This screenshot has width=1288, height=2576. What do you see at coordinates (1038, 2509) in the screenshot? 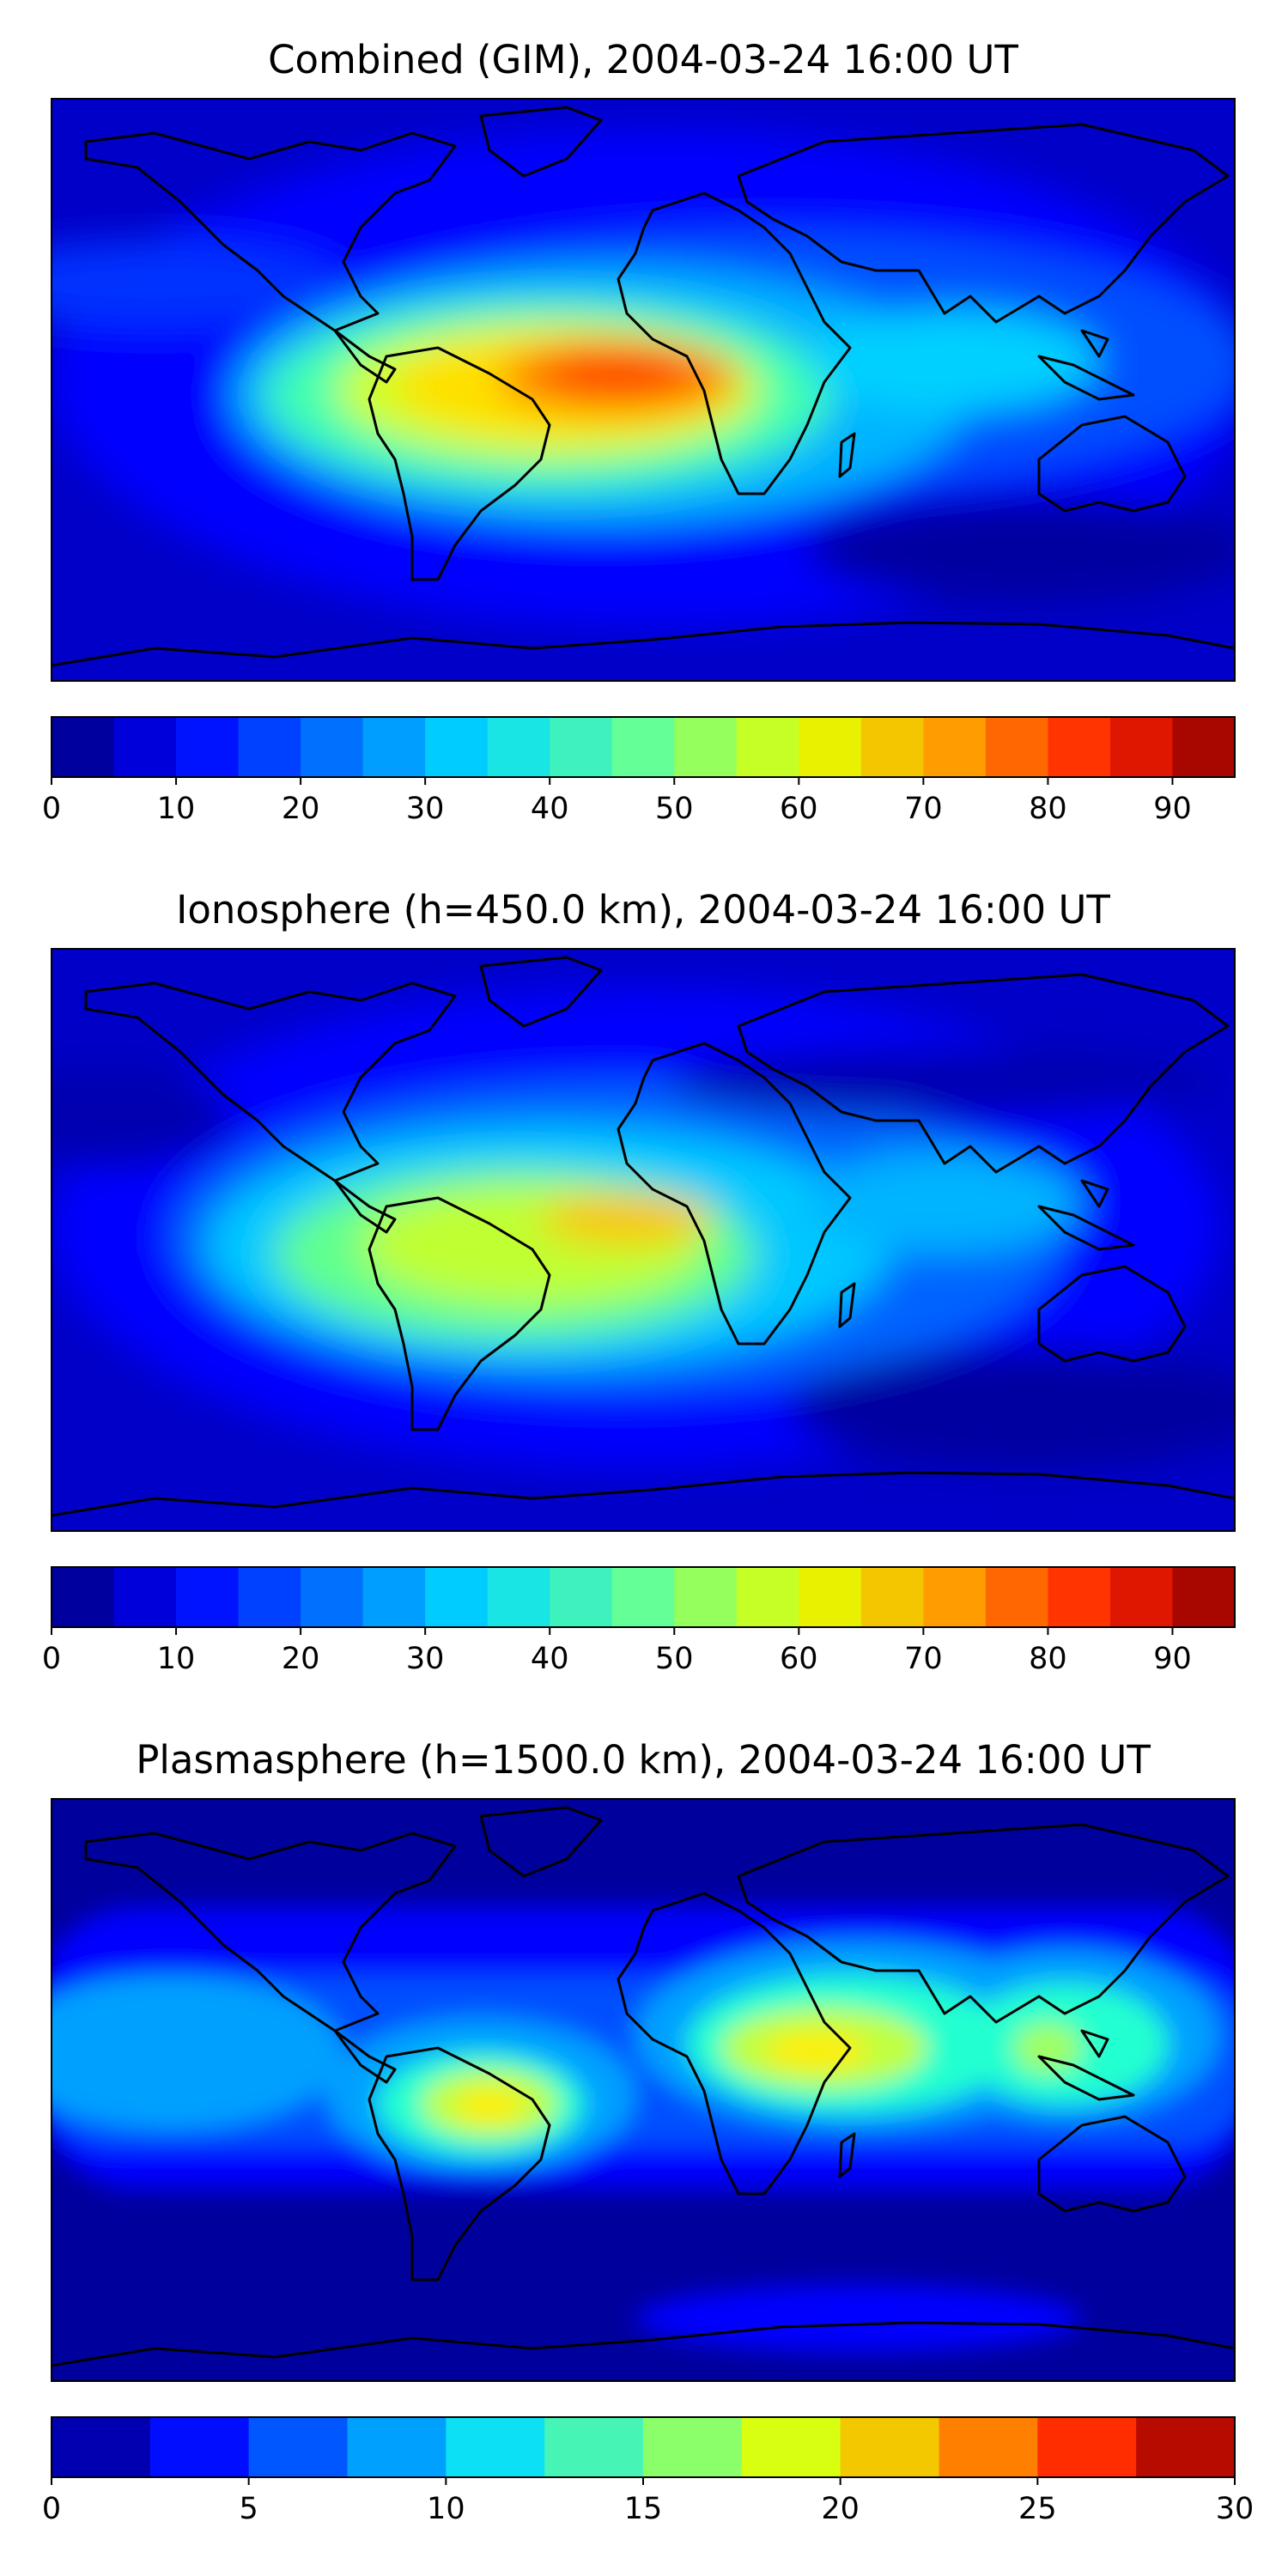
I see `colorbar-tick-label: 25` at bounding box center [1038, 2509].